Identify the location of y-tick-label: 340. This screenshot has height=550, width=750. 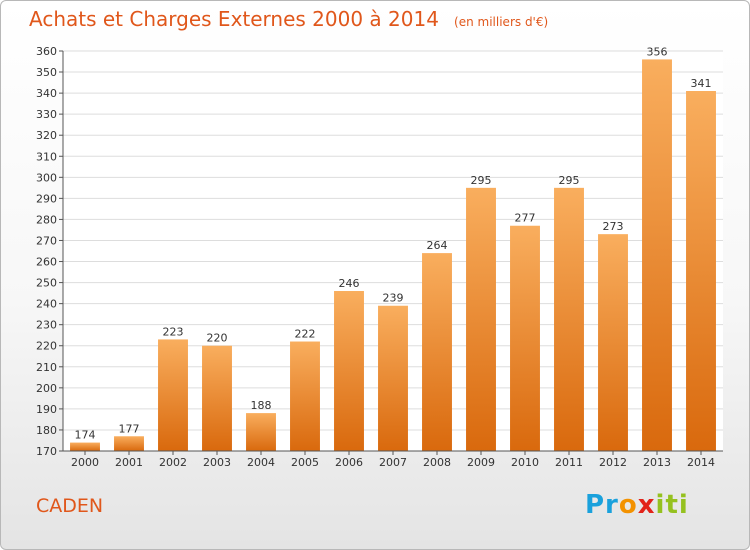
(46, 93).